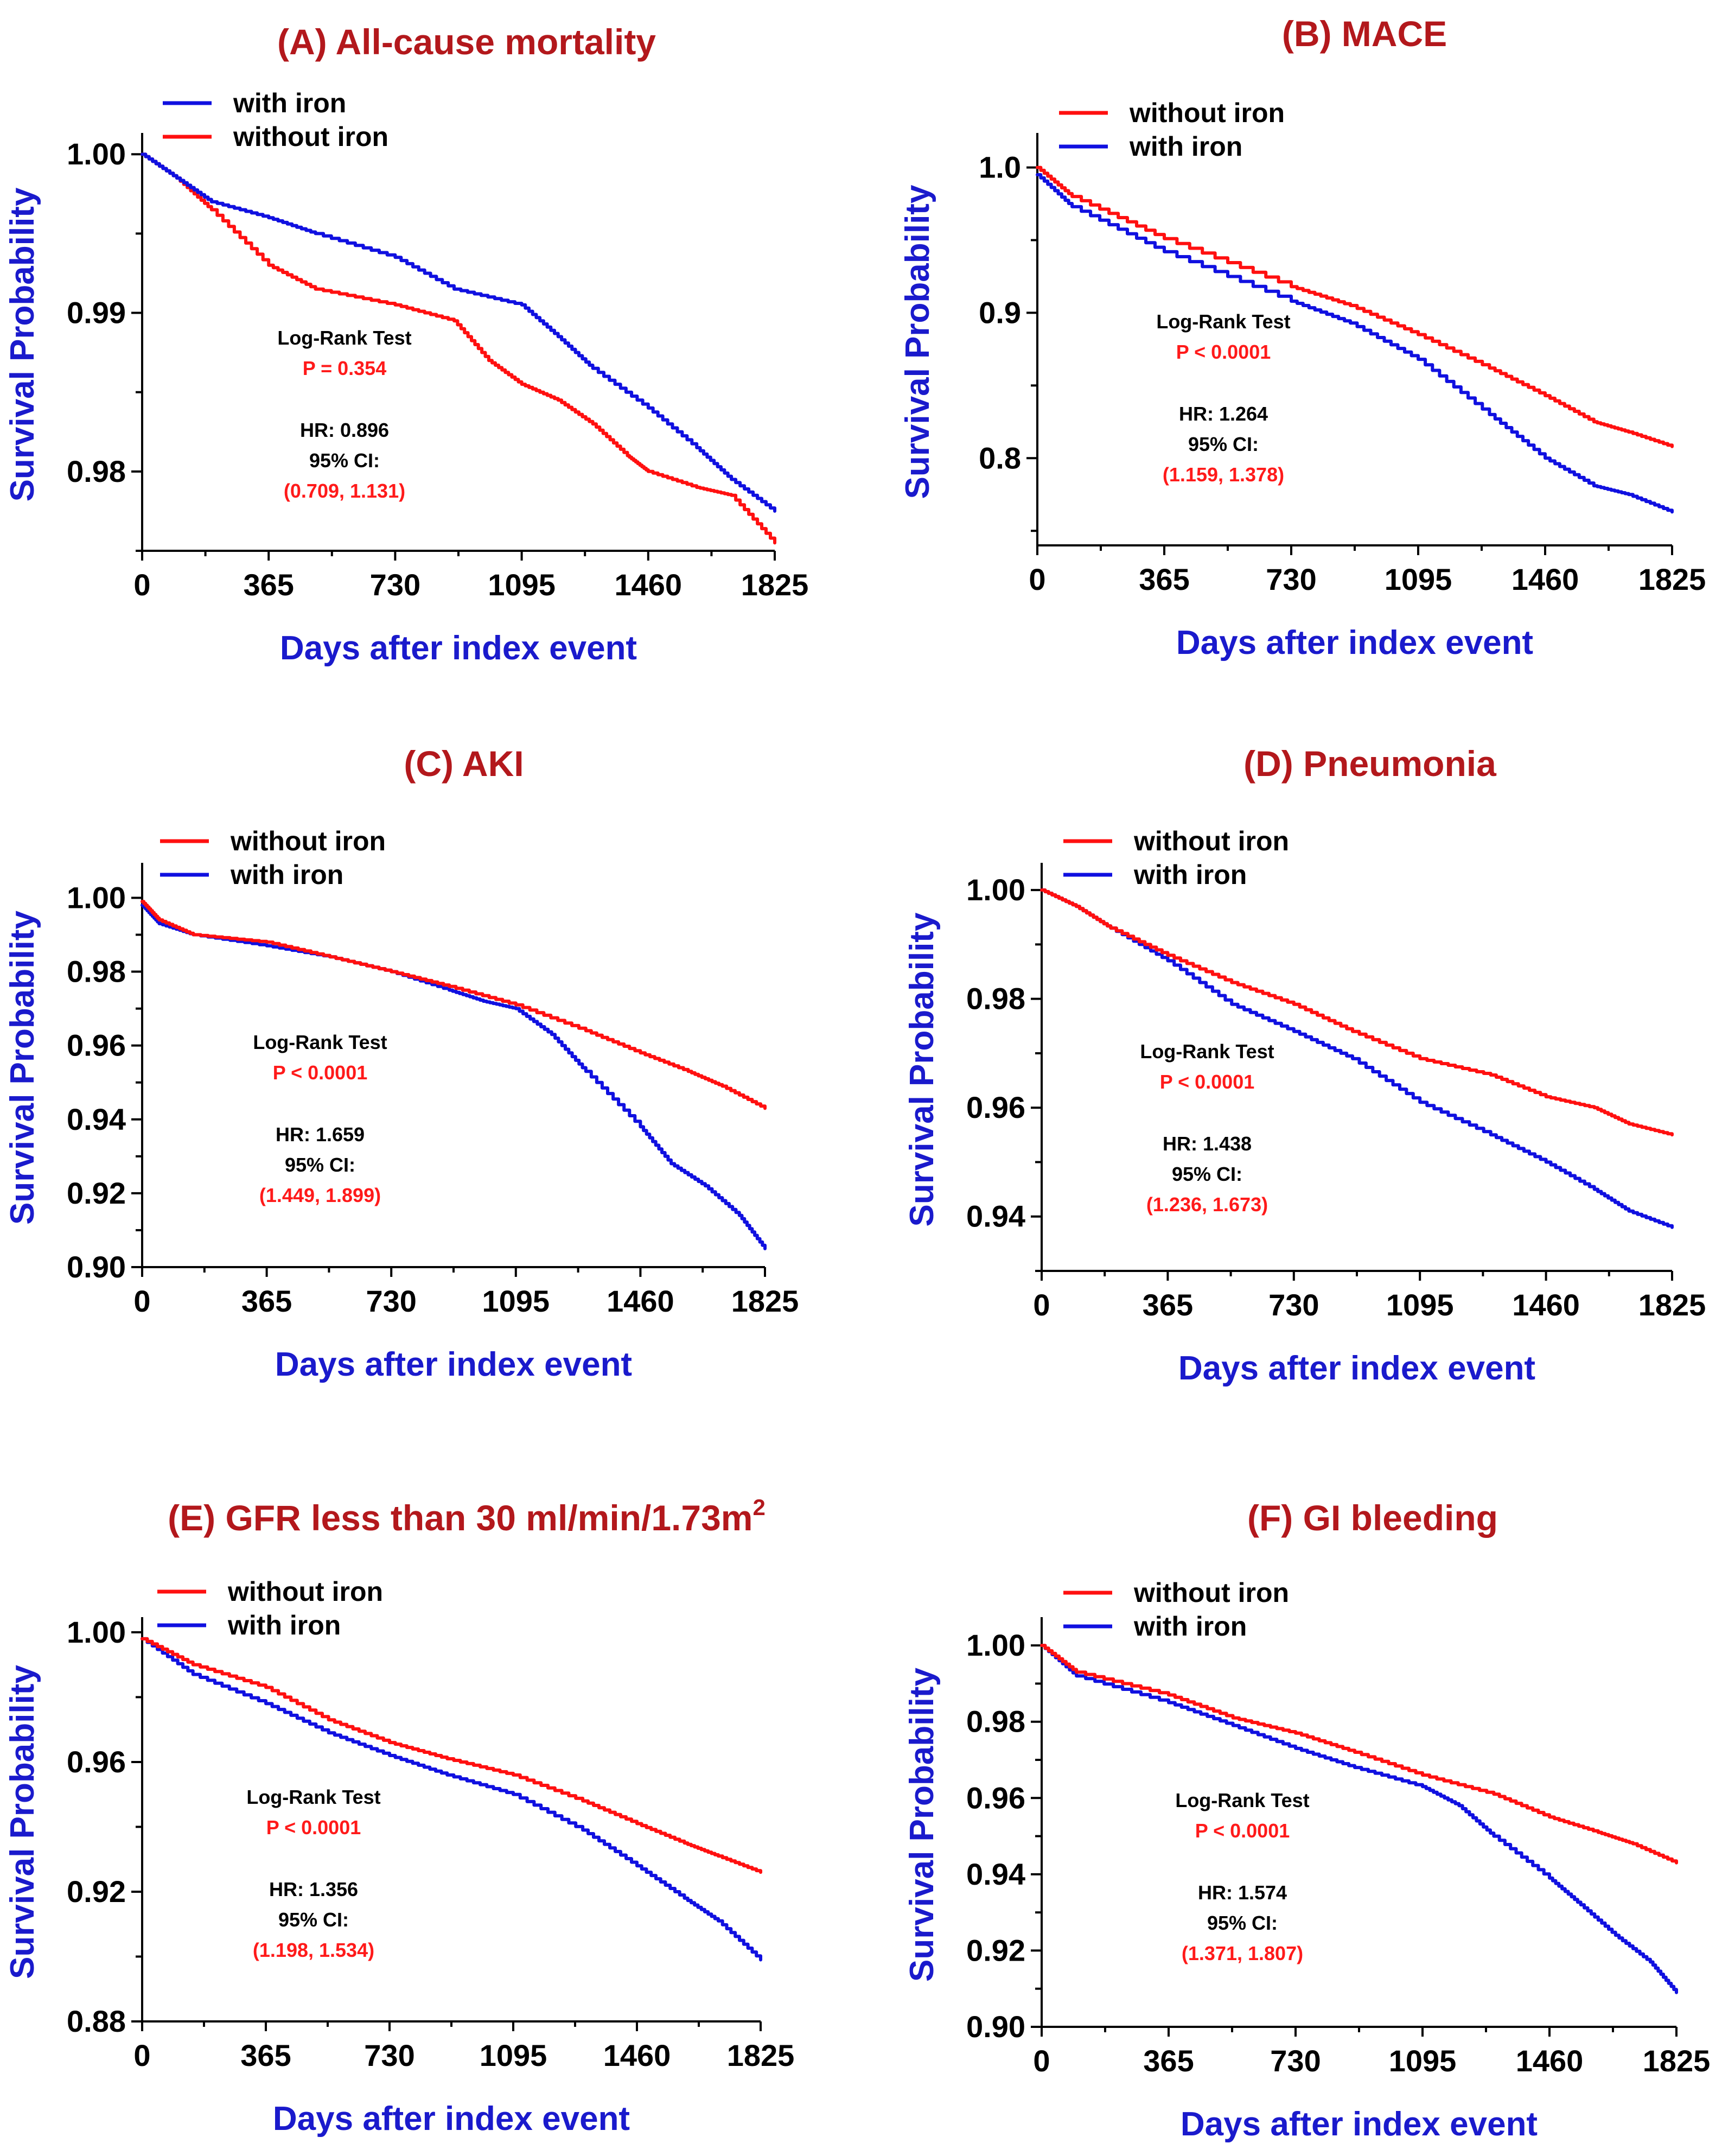 Image resolution: width=1722 pixels, height=2156 pixels. Describe the element at coordinates (464, 763) in the screenshot. I see `chart-title-text: (C) AKI` at that location.